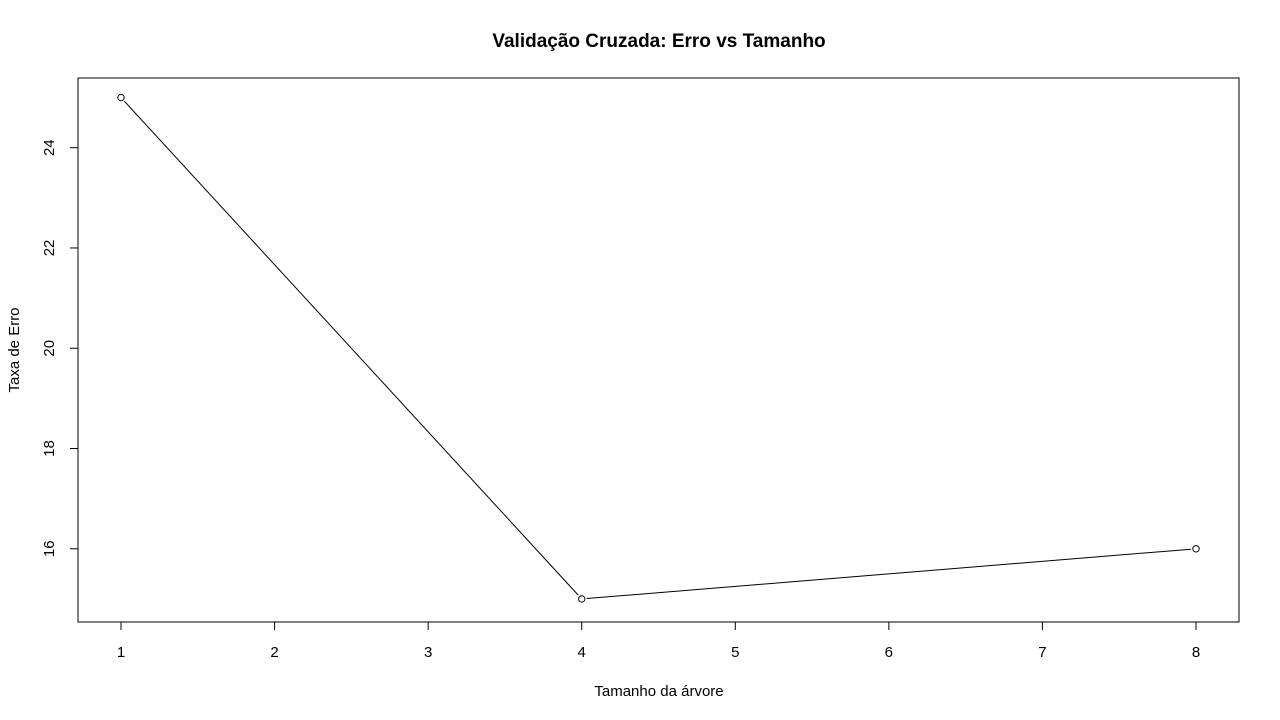 The width and height of the screenshot is (1280, 720). I want to click on y-tick-label: 24, so click(49, 147).